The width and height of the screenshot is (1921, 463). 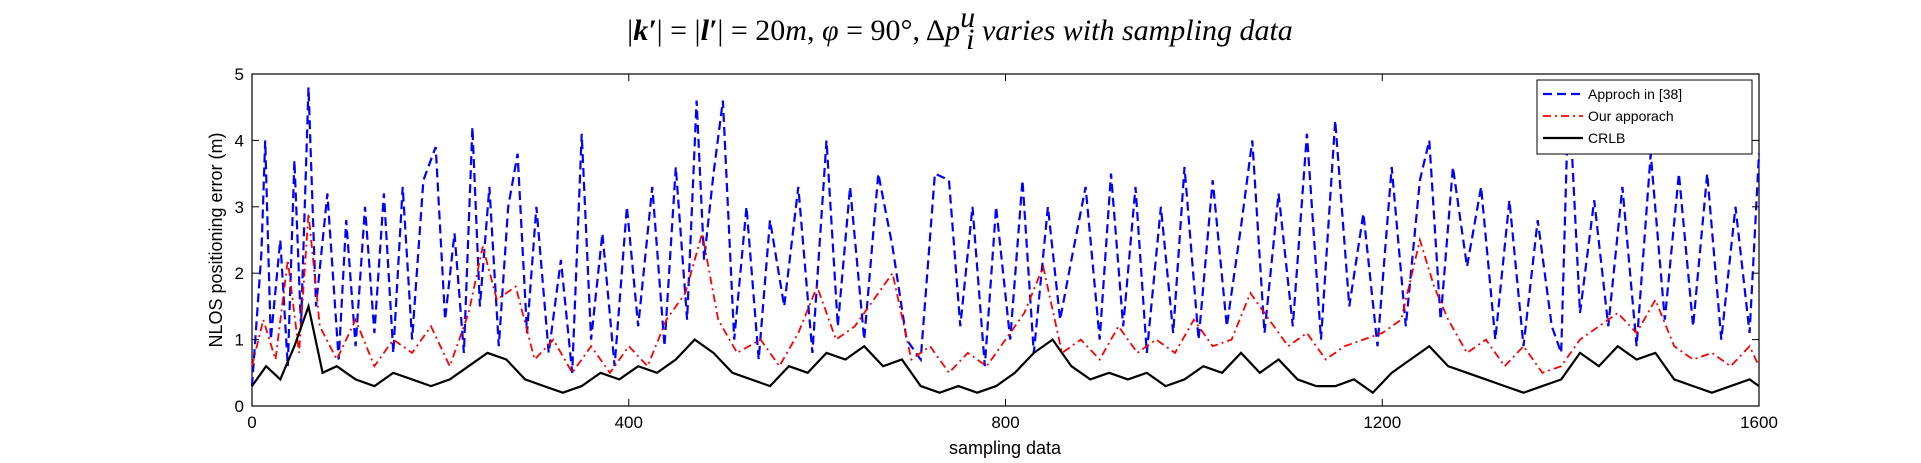 What do you see at coordinates (239, 74) in the screenshot?
I see `y-tick-label: 5` at bounding box center [239, 74].